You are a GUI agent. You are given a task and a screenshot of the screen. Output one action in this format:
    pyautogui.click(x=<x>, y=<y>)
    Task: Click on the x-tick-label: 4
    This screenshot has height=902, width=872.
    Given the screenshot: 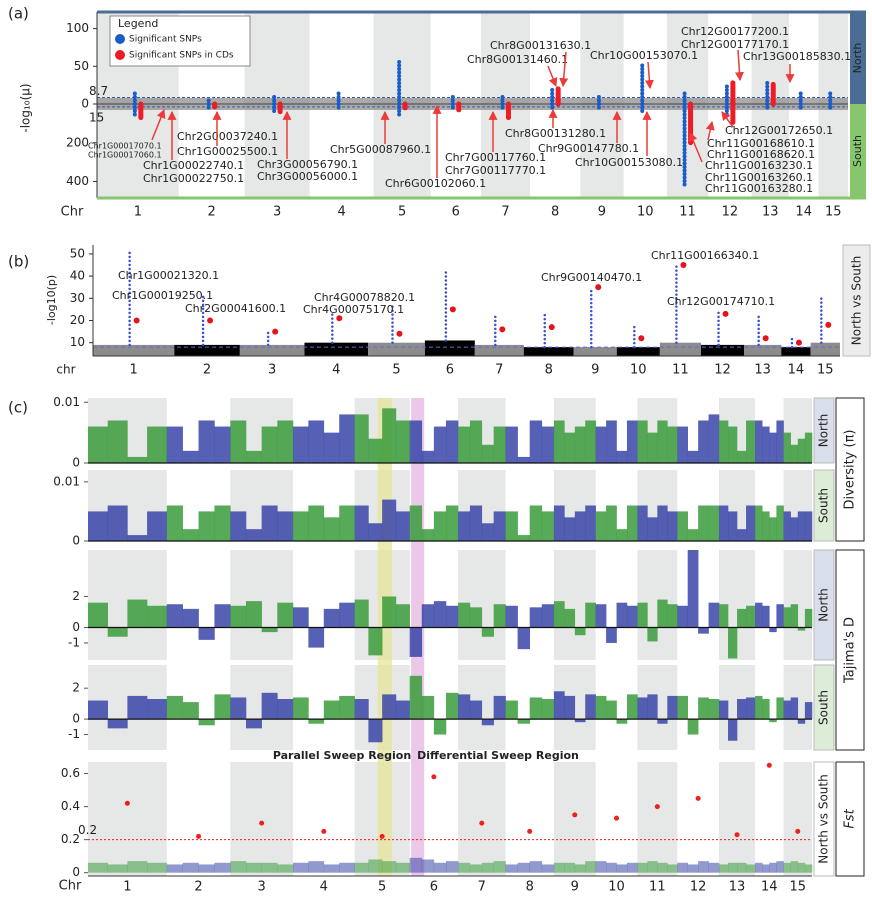 What is the action you would take?
    pyautogui.click(x=336, y=370)
    